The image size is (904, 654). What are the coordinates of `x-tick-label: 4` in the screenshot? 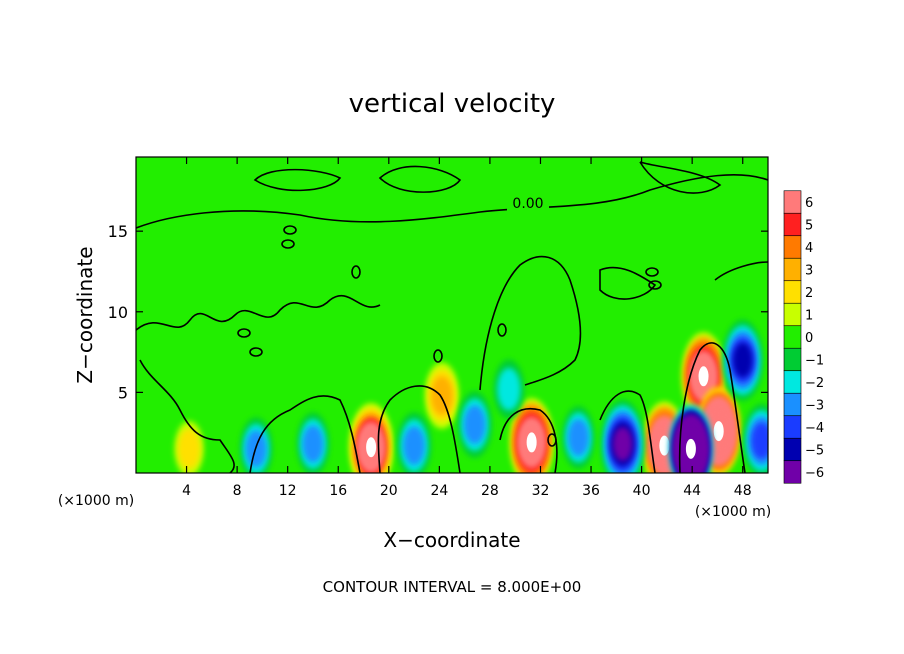 It's located at (186, 491).